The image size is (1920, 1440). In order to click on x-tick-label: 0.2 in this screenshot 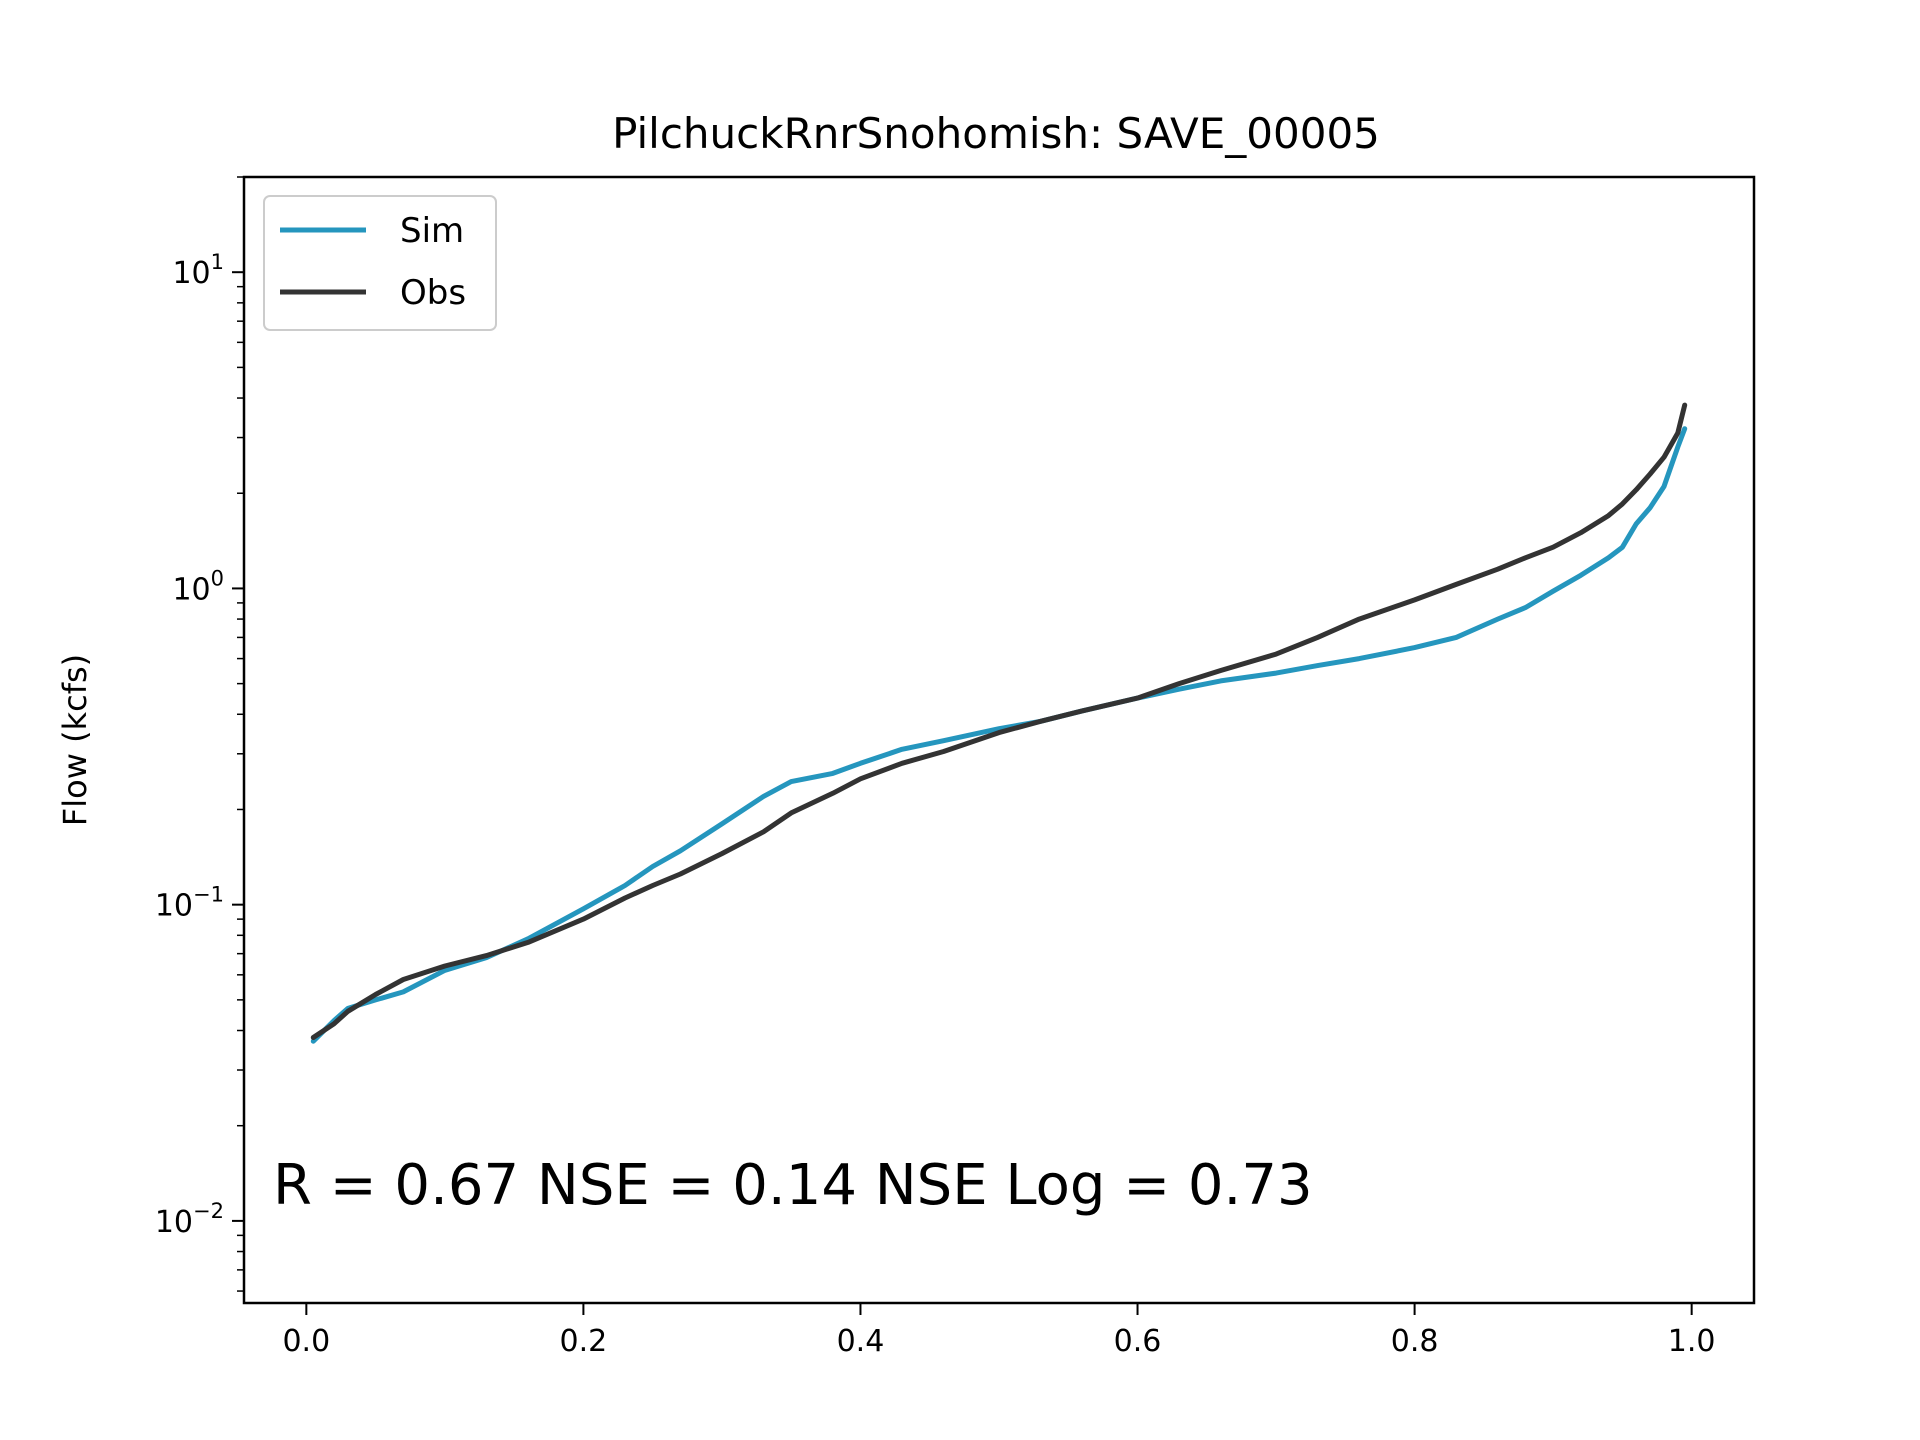, I will do `click(584, 1341)`.